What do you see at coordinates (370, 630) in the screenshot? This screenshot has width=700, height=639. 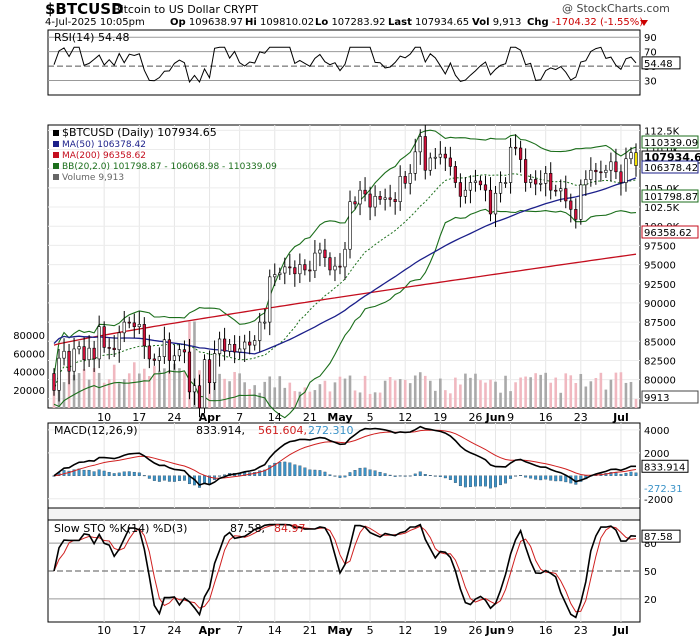 I see `x-tick-label-bottom: 5` at bounding box center [370, 630].